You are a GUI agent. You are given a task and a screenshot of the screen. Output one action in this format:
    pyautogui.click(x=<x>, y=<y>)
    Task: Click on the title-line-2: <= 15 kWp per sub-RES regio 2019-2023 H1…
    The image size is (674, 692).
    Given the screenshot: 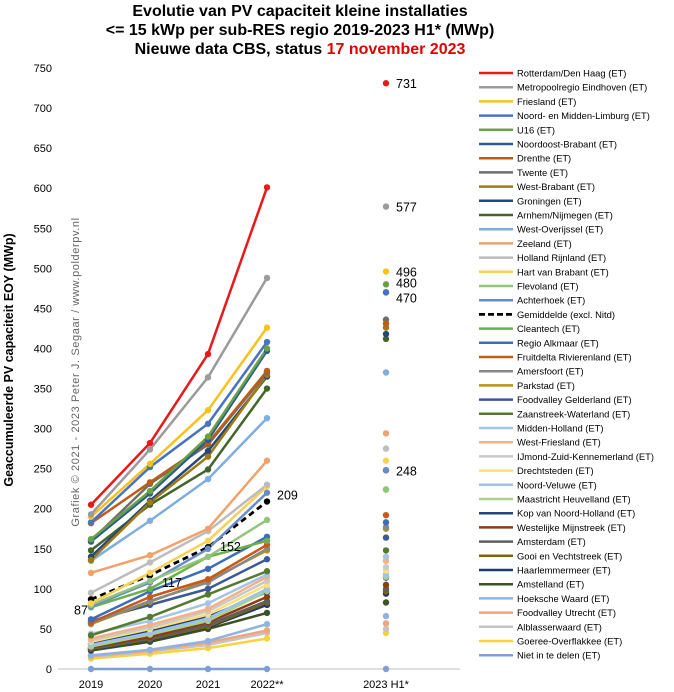 What is the action you would take?
    pyautogui.click(x=300, y=30)
    